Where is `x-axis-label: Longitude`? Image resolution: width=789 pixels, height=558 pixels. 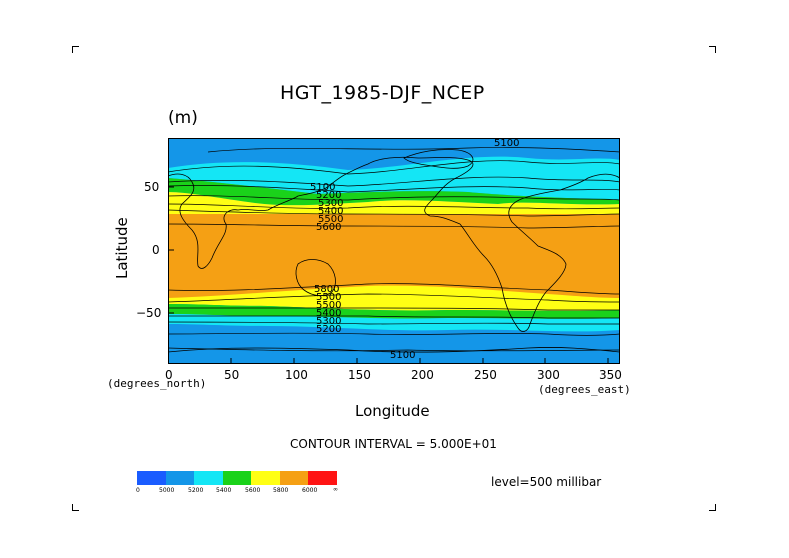 x-axis-label: Longitude is located at coordinates (392, 411).